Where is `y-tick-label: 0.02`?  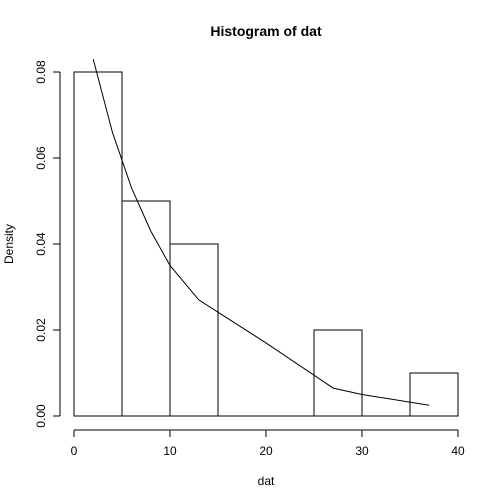
y-tick-label: 0.02 is located at coordinates (41, 330).